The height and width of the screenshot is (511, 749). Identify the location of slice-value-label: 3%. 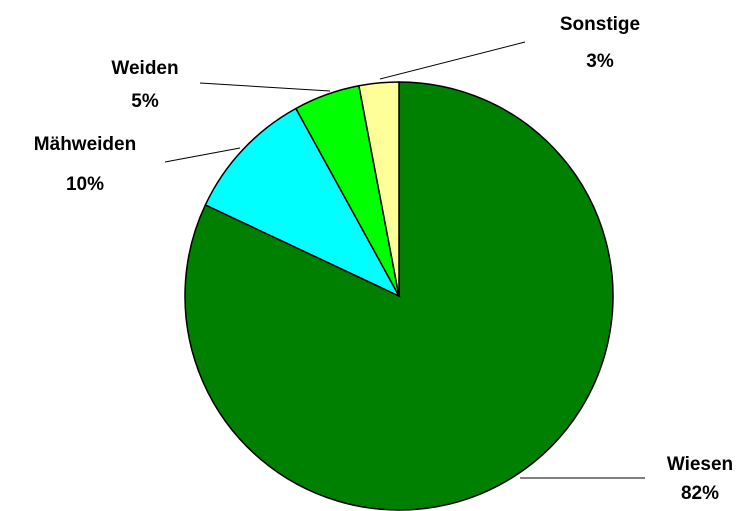
(600, 61).